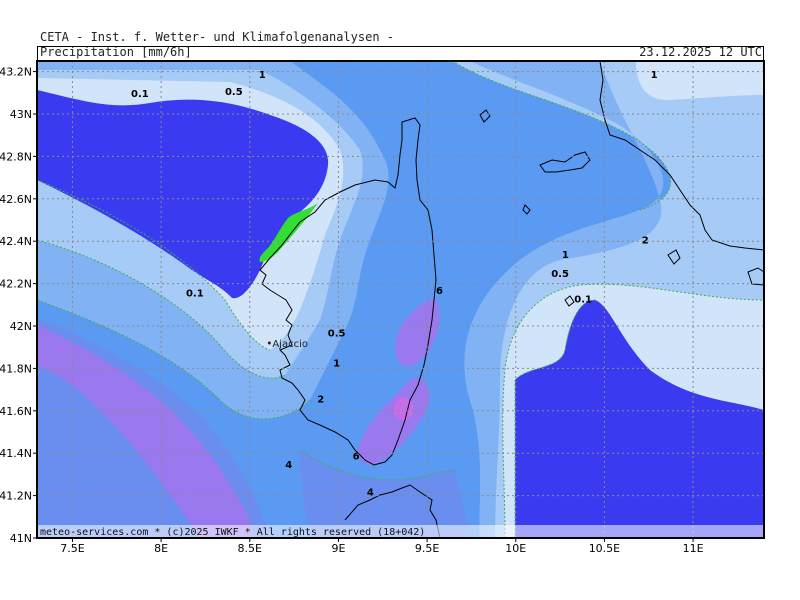 The width and height of the screenshot is (800, 600). I want to click on lat-tick-label: 42.4N, so click(16, 241).